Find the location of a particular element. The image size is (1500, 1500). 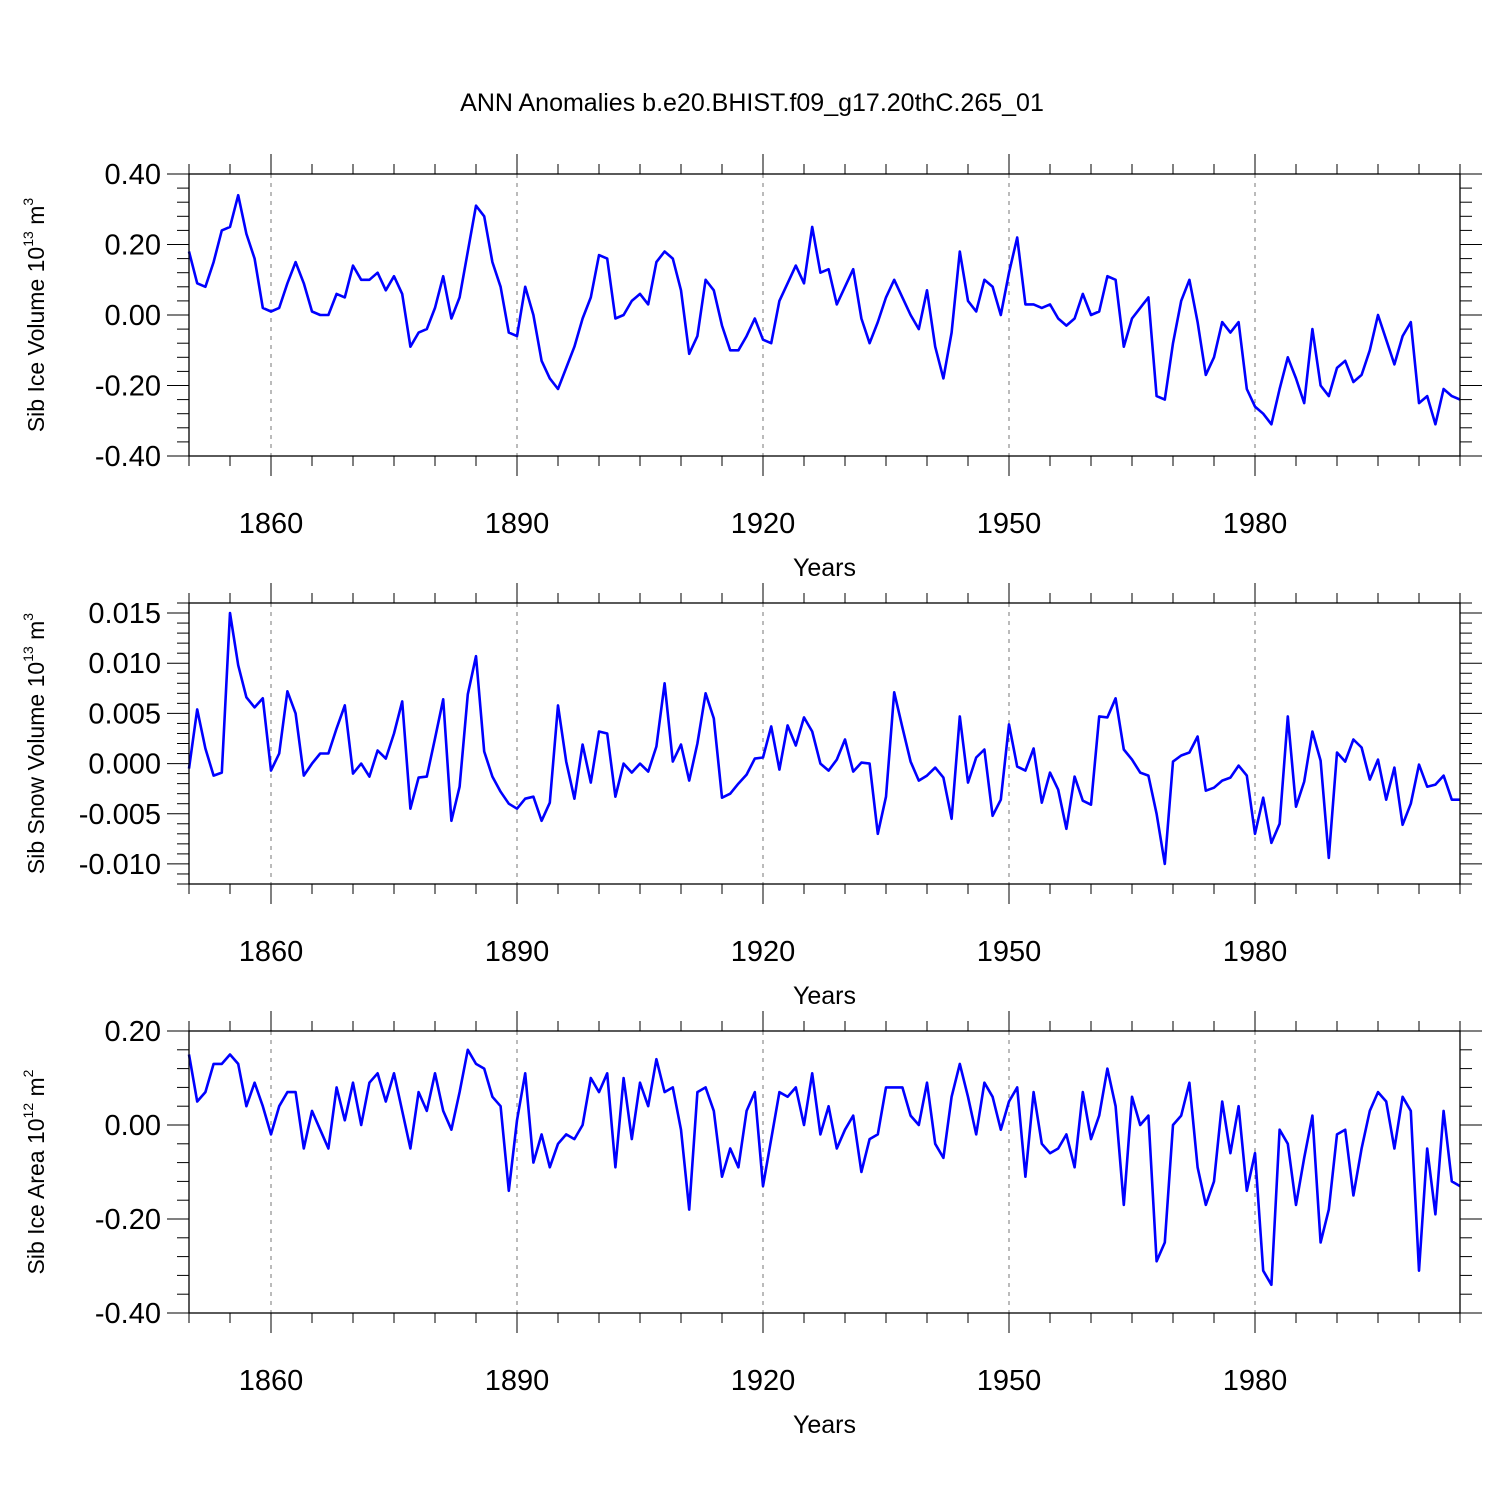

y-axis-label: Sib Snow Volume 1013 m3 is located at coordinates (34, 743).